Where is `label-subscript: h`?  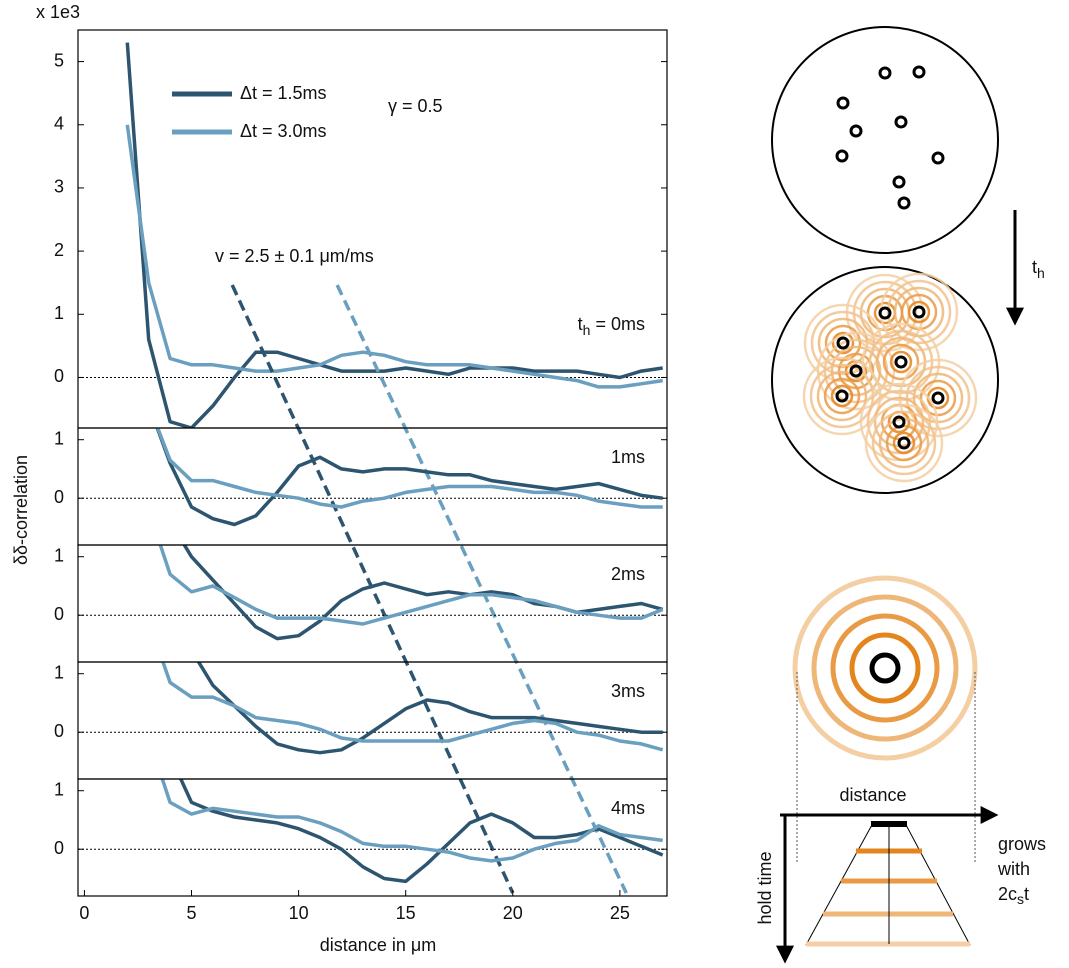
label-subscript: h is located at coordinates (587, 330).